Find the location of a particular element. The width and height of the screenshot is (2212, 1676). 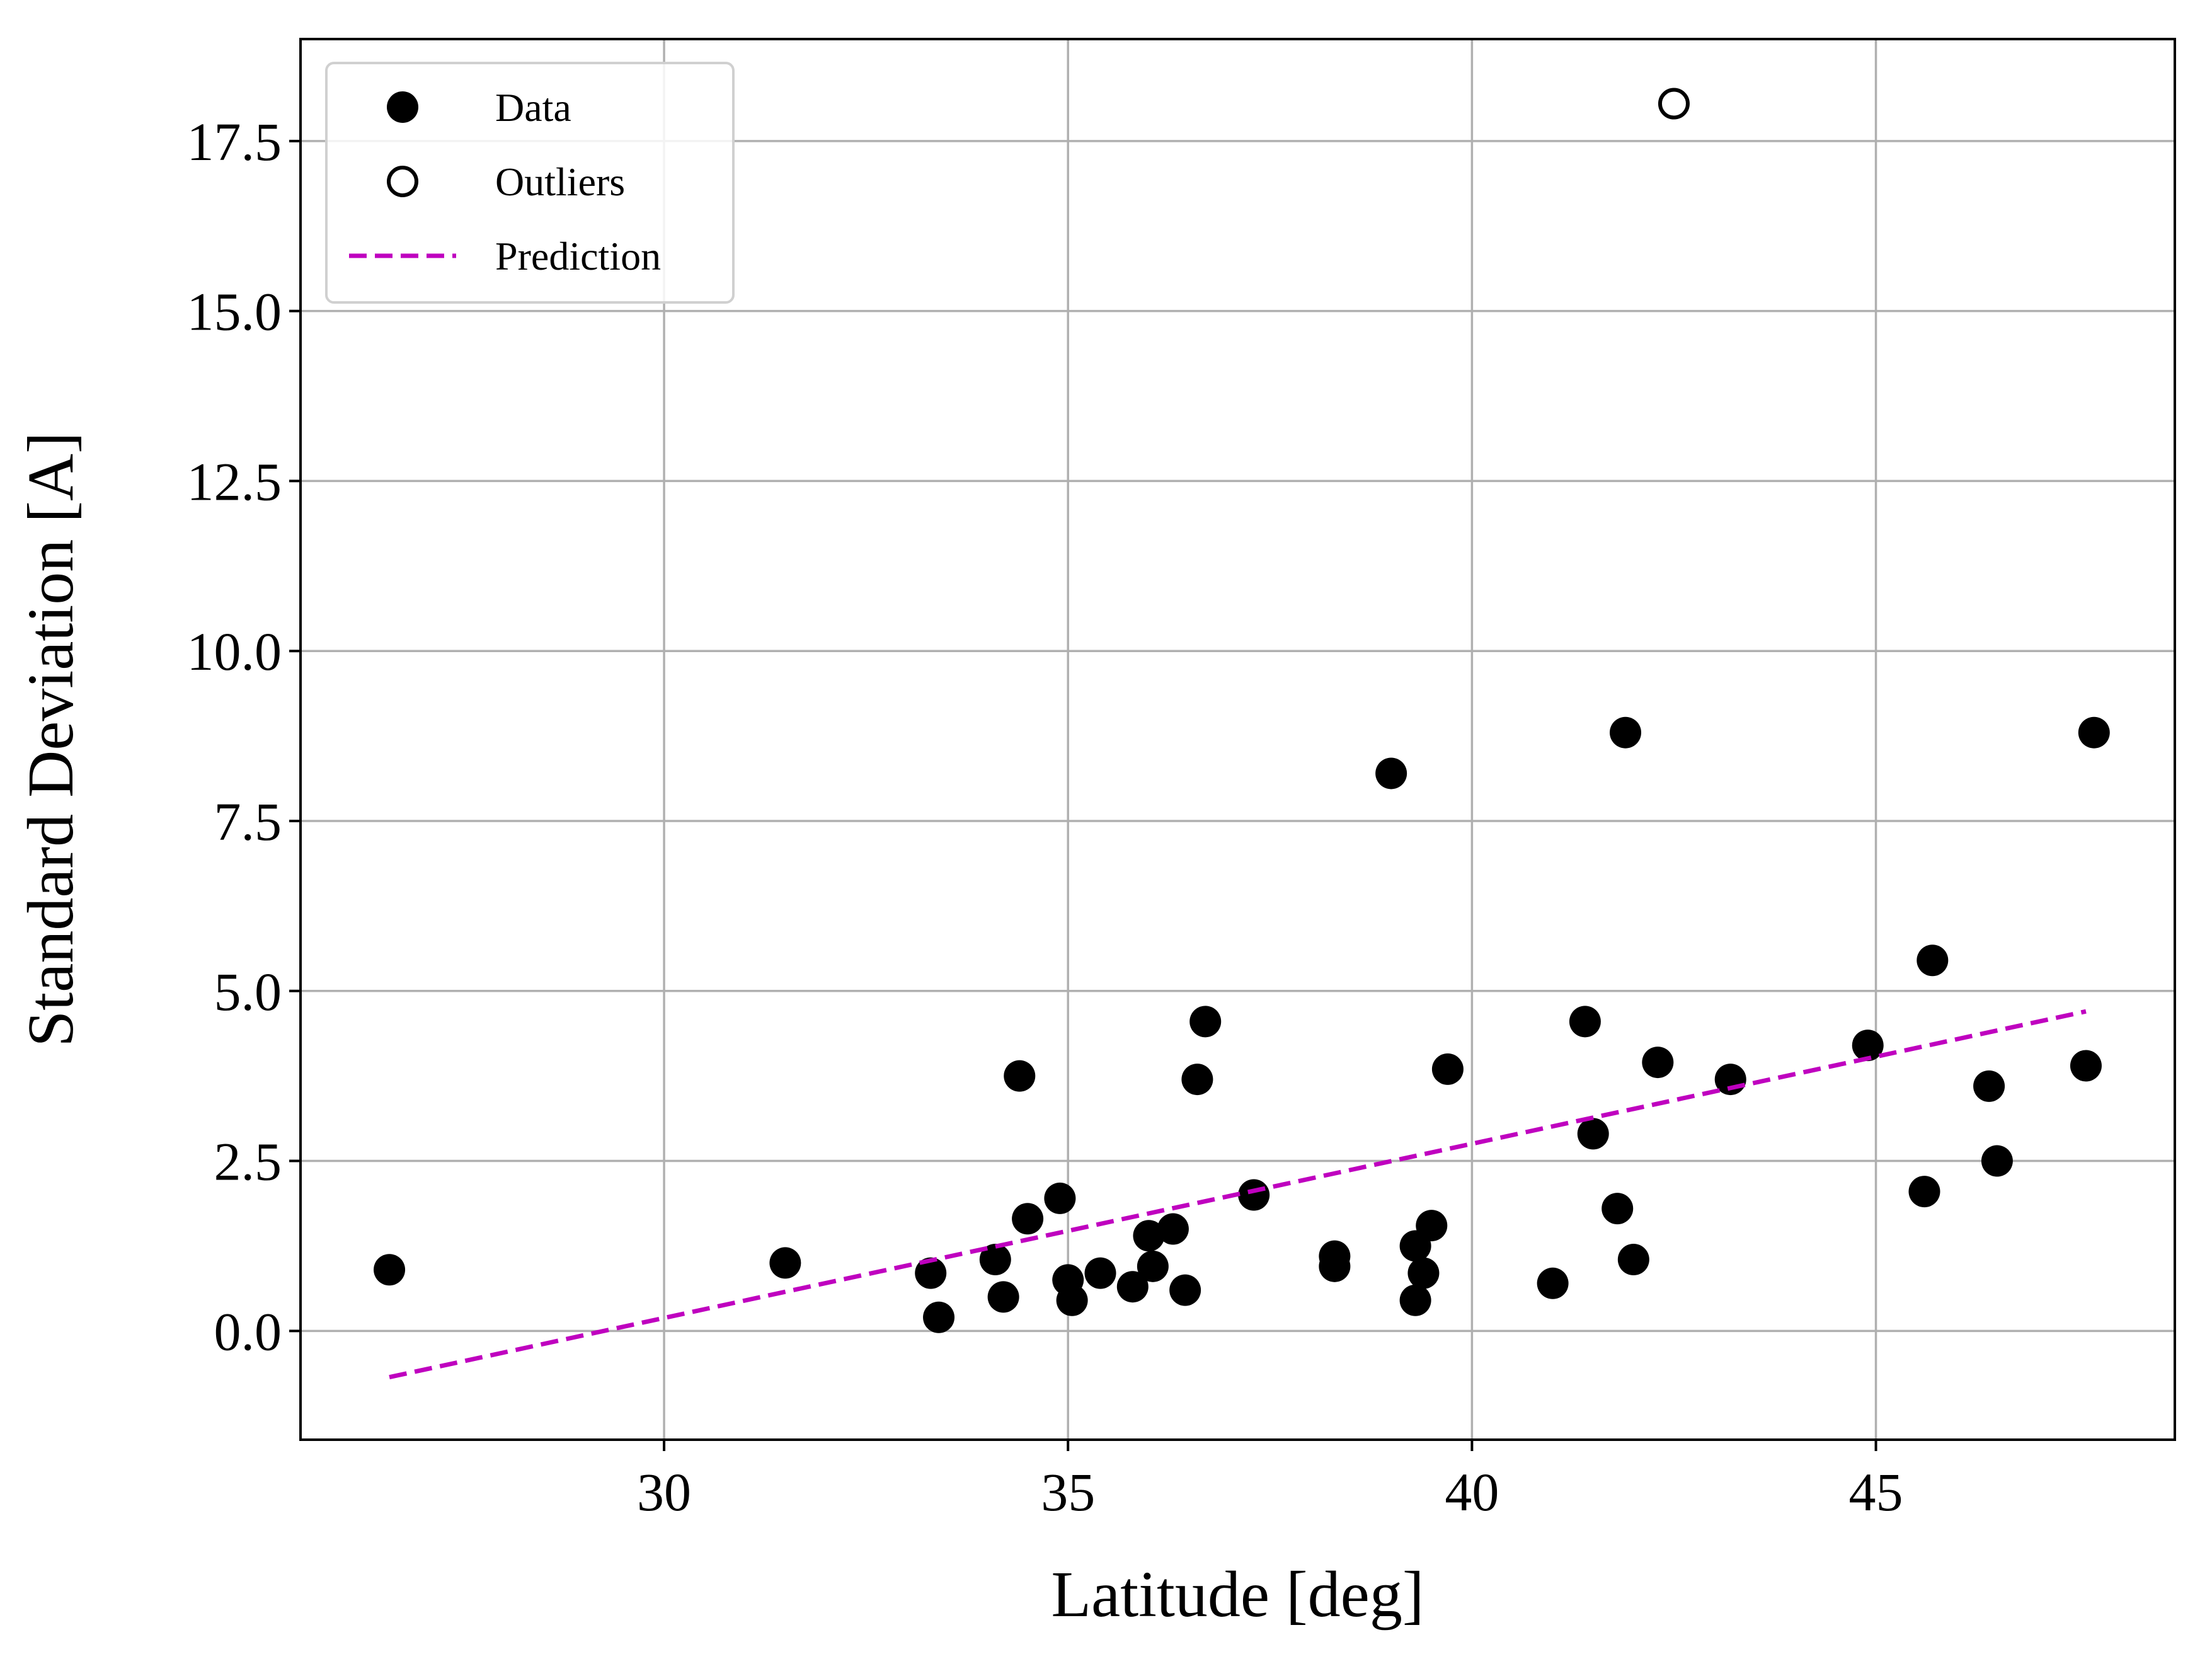

series-outliers is located at coordinates (1674, 104).